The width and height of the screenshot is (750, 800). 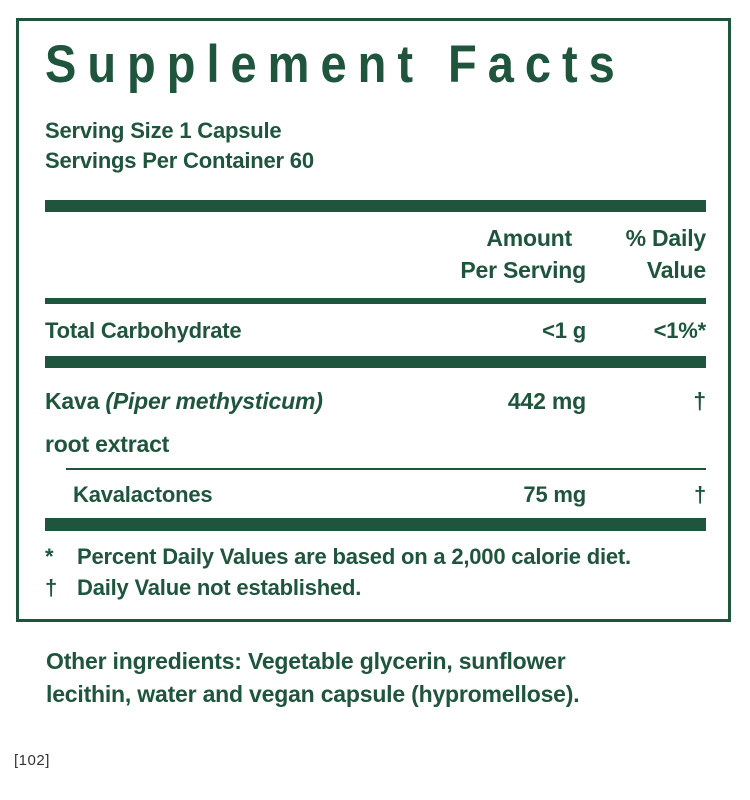 What do you see at coordinates (32, 760) in the screenshot?
I see `reference-number: [102]` at bounding box center [32, 760].